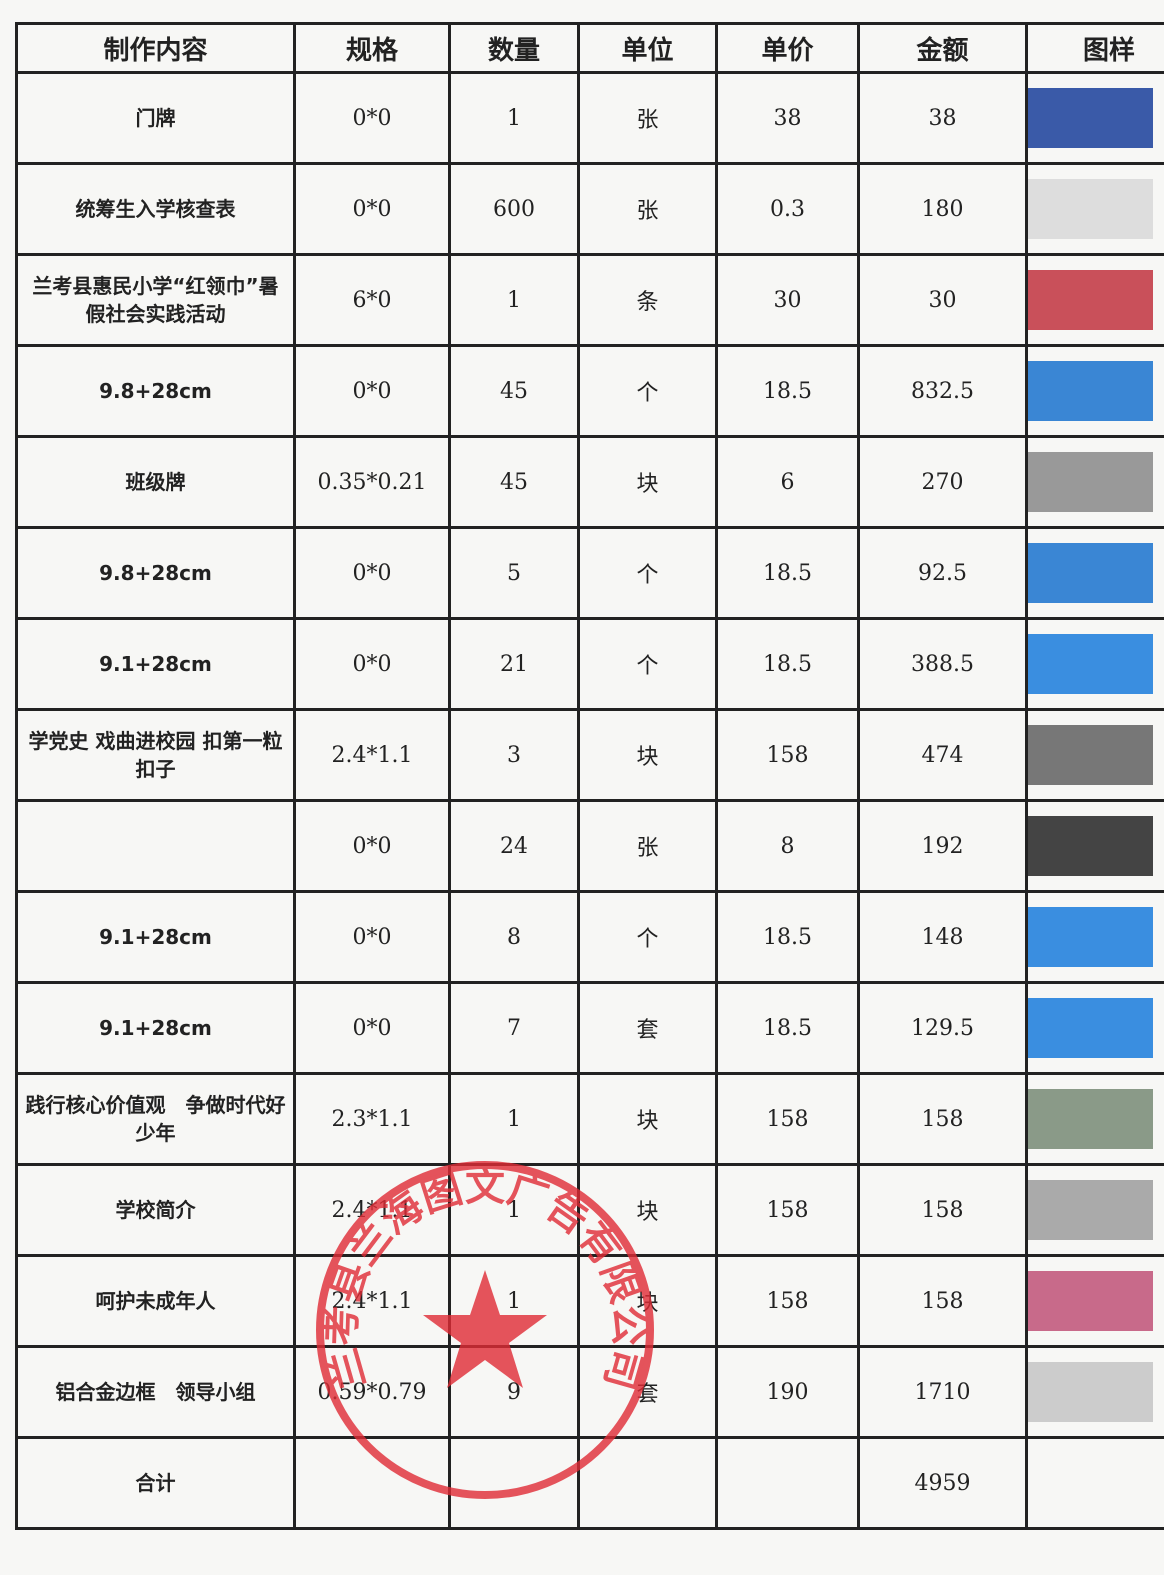 The image size is (1164, 1575). What do you see at coordinates (1094, 48) in the screenshot?
I see `column-header: 图样` at bounding box center [1094, 48].